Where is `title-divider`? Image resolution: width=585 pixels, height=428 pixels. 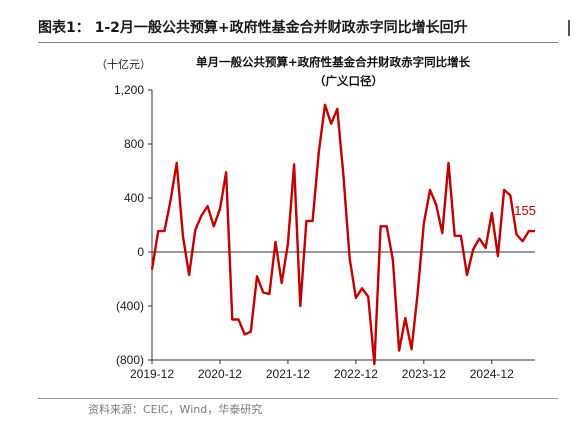
title-divider is located at coordinates (298, 42).